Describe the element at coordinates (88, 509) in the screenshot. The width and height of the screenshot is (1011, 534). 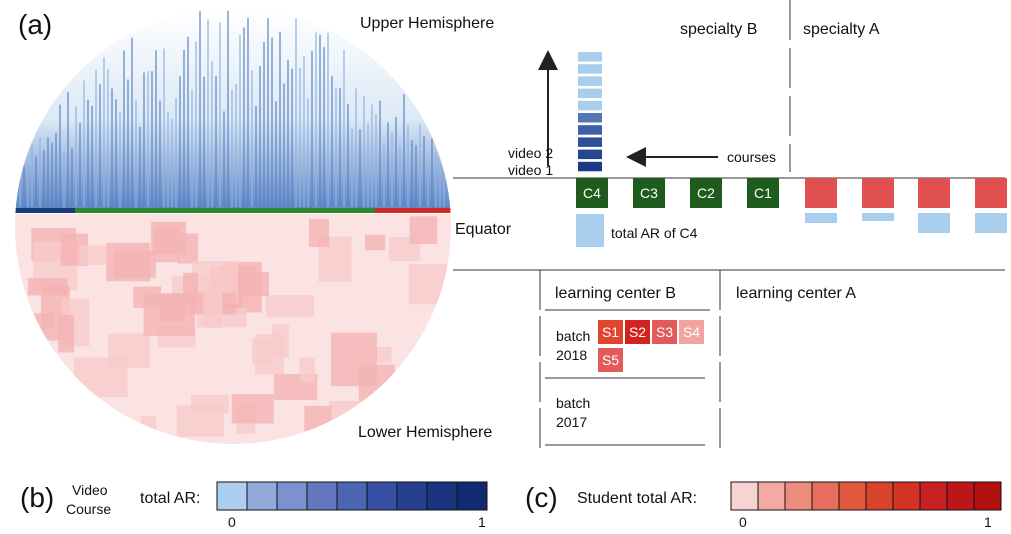
I see `legend-title: Course` at that location.